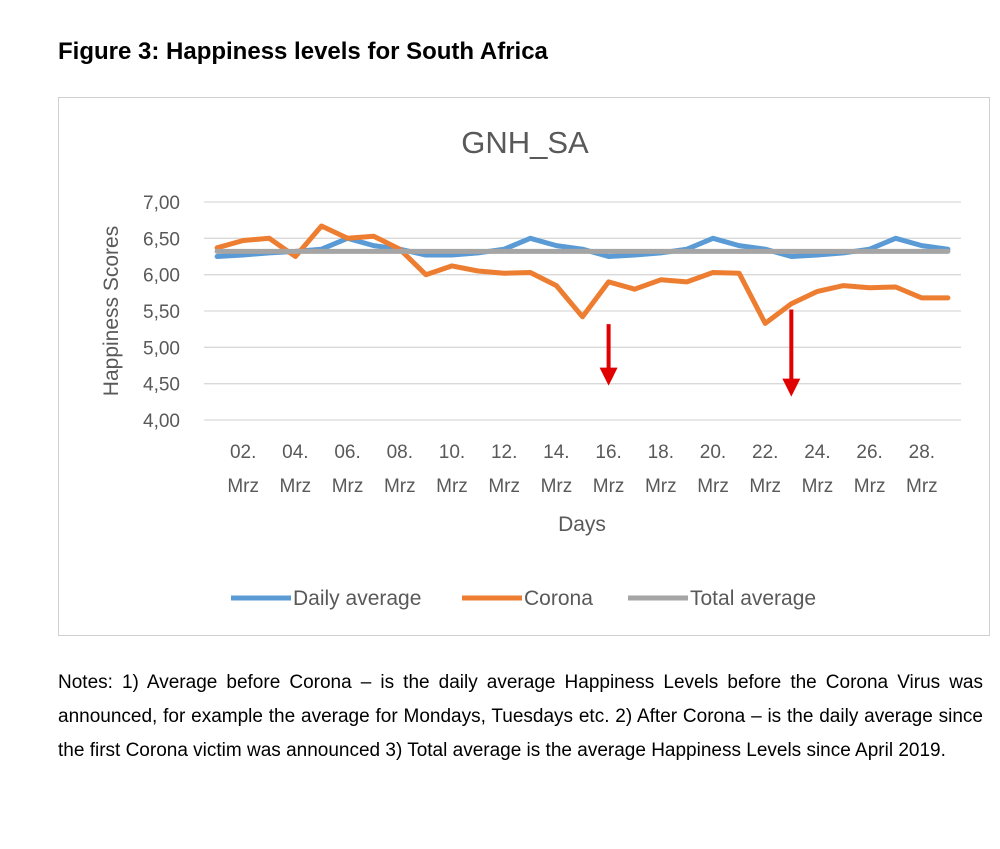  I want to click on x-tick-day: 24., so click(817, 452).